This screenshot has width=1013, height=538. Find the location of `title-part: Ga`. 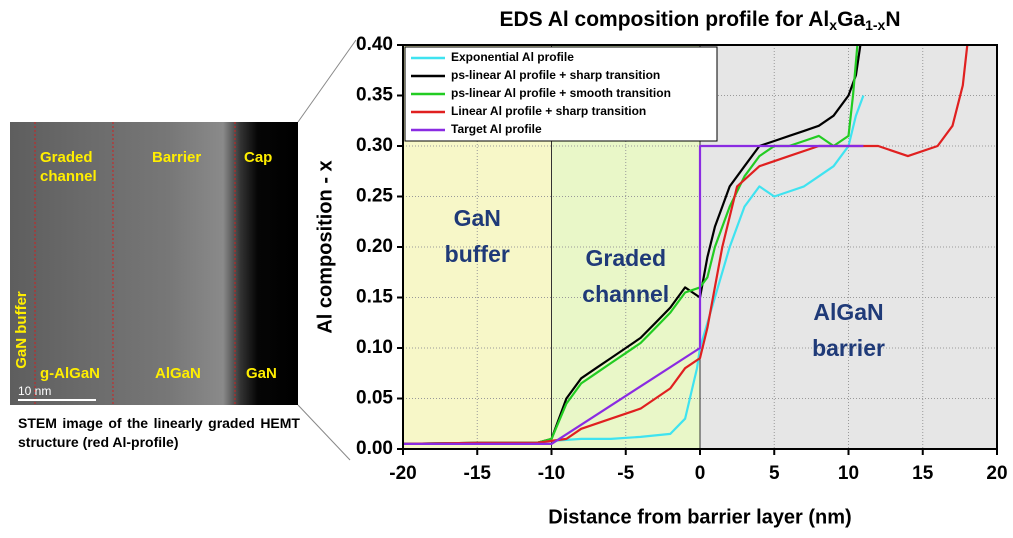

title-part: Ga is located at coordinates (851, 19).